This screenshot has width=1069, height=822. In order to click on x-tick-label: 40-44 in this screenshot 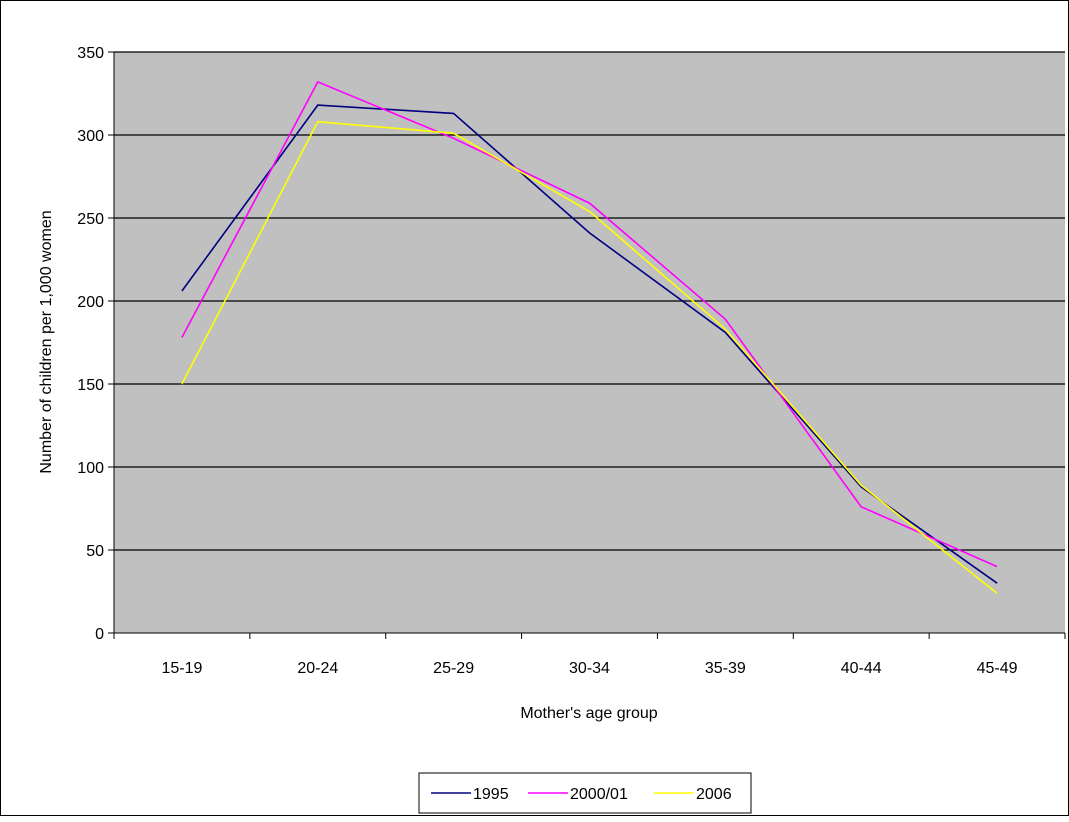, I will do `click(861, 668)`.